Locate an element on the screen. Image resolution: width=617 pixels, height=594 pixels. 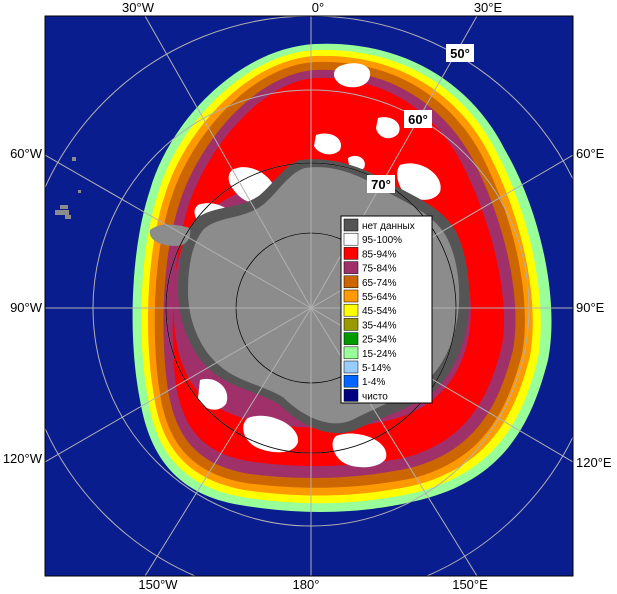
label-top-0: 0° is located at coordinates (318, 7).